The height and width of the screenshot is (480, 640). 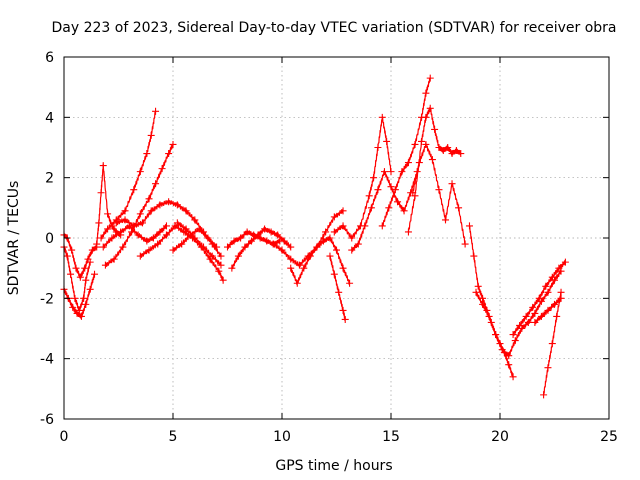 I want to click on y-axis-label: SDTVAR / TECUs, so click(x=14, y=238).